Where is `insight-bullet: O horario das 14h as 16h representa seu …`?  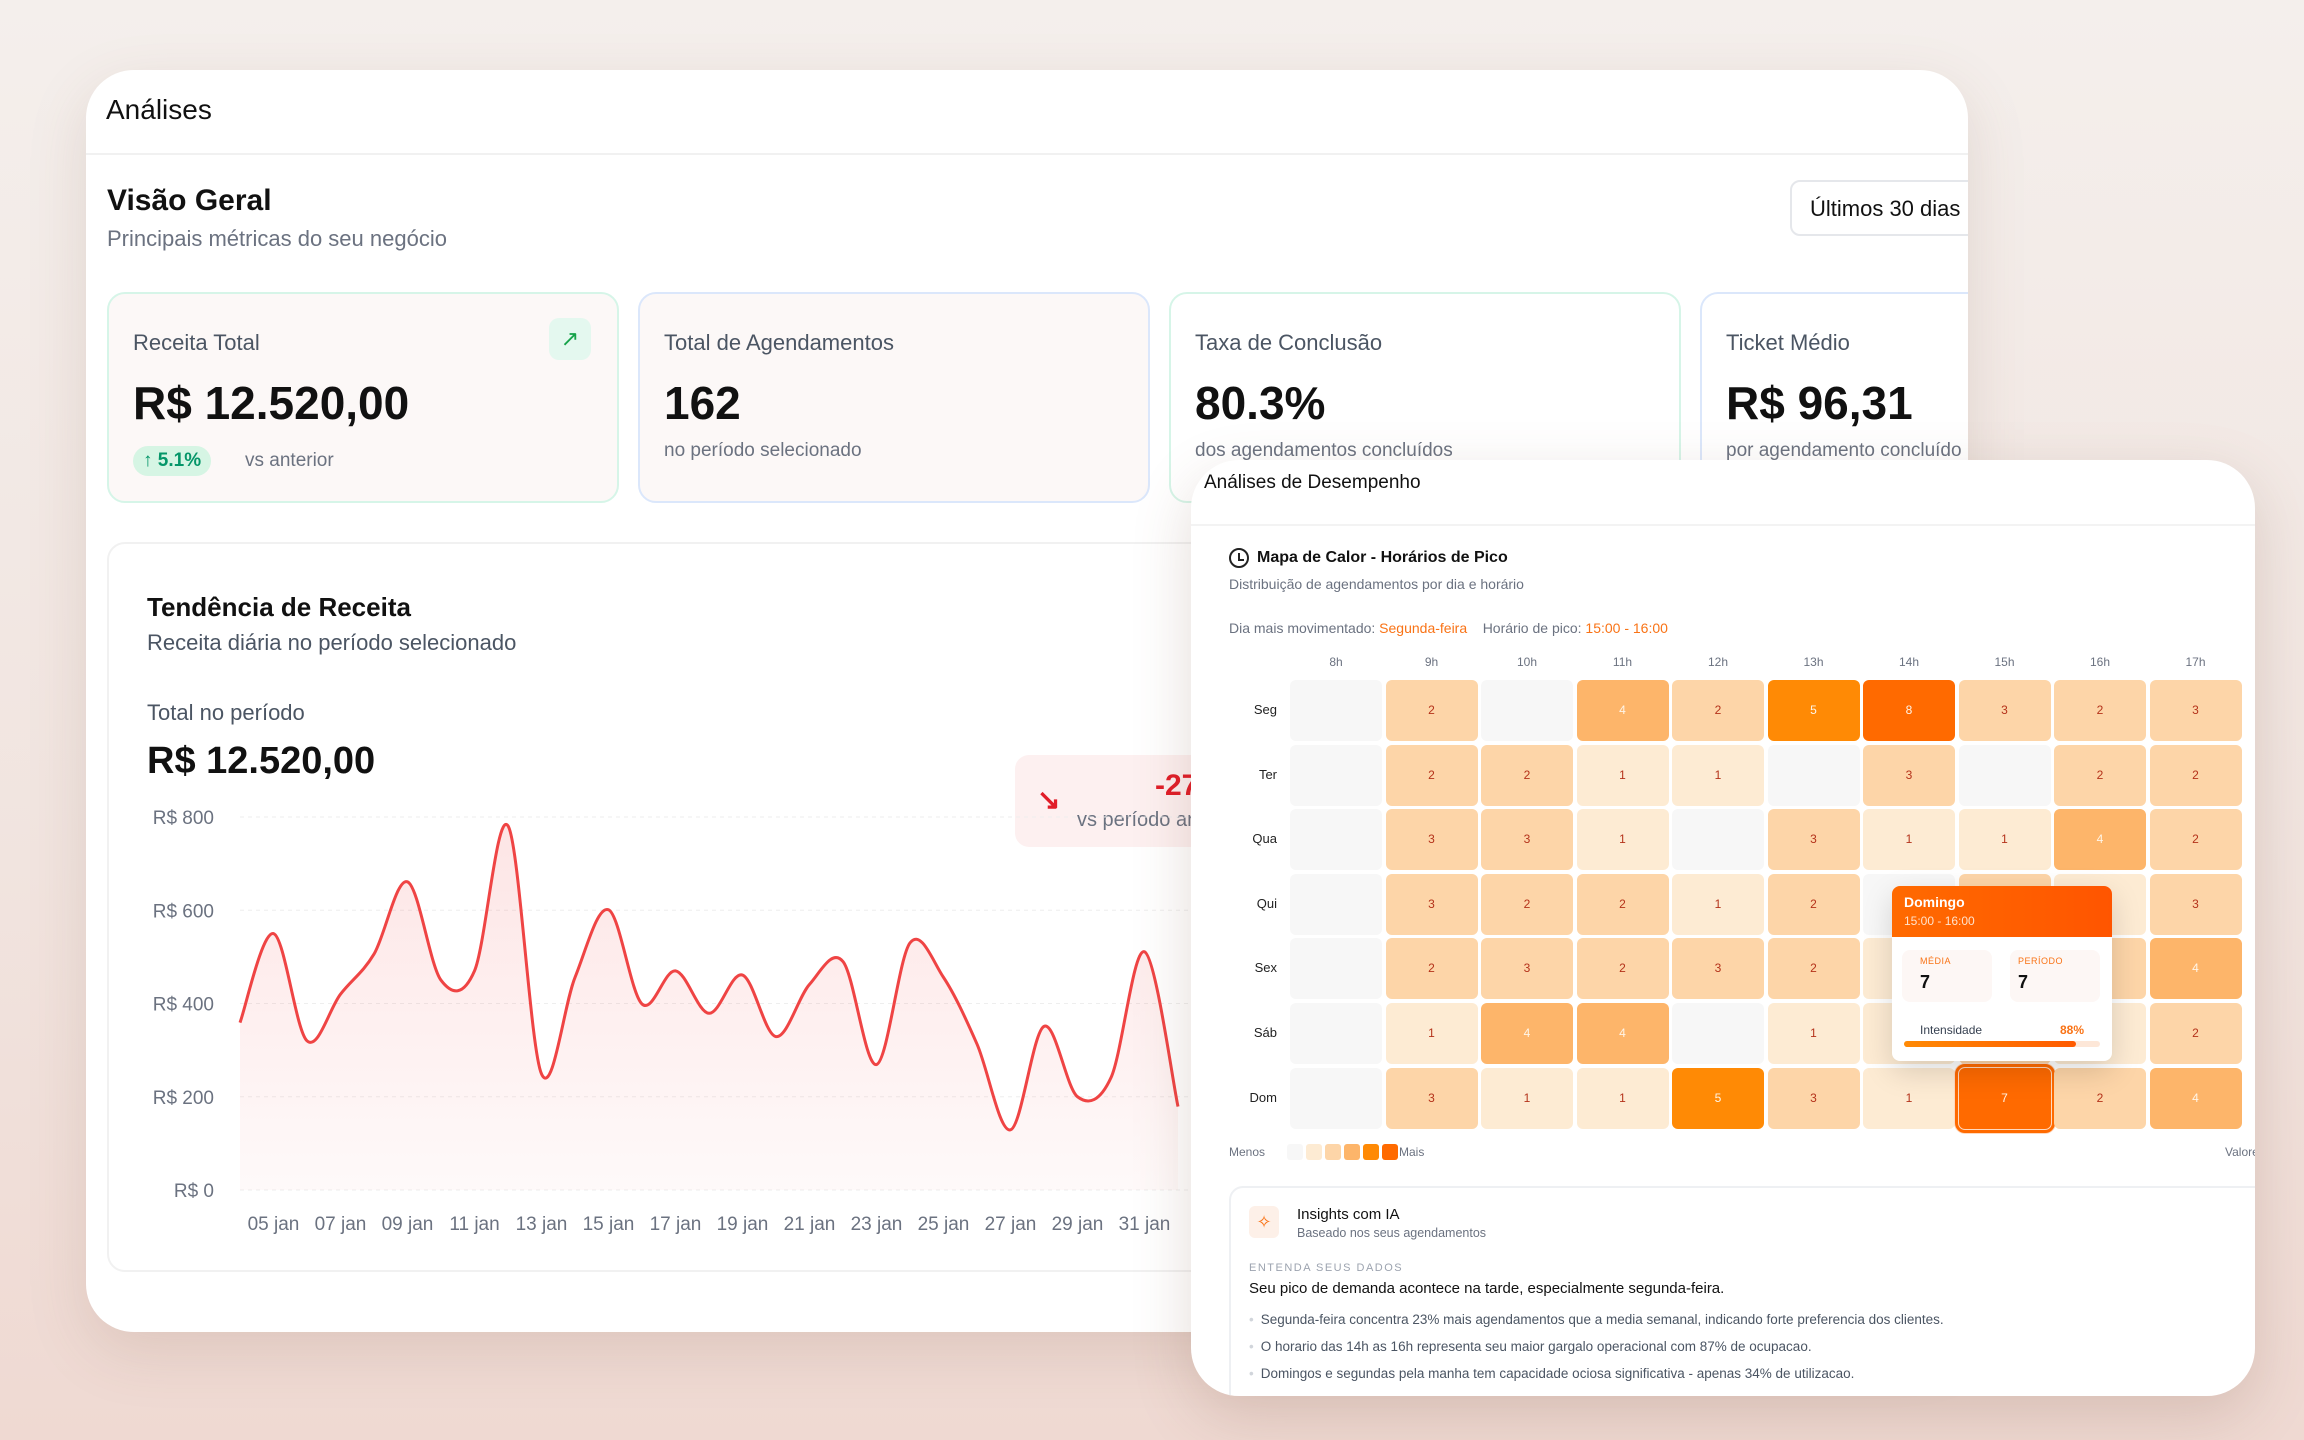 insight-bullet: O horario das 14h as 16h representa seu … is located at coordinates (1530, 1346).